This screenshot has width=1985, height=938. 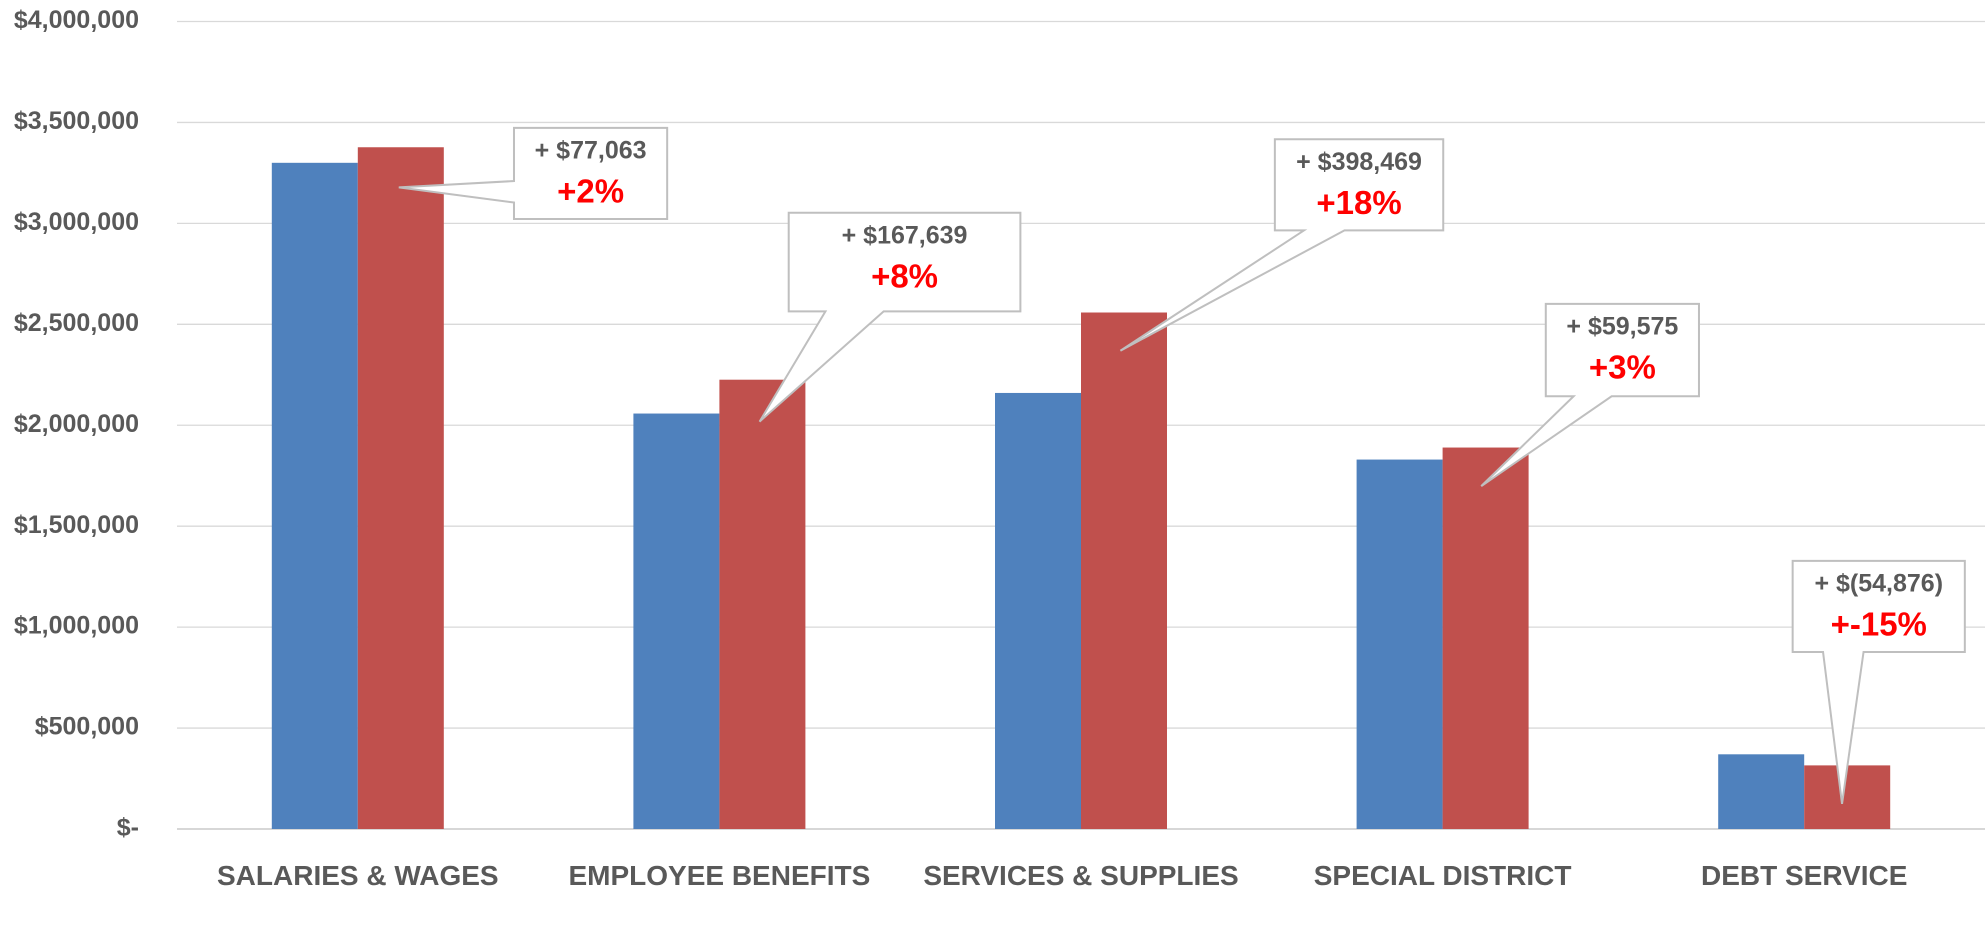 What do you see at coordinates (1081, 875) in the screenshot?
I see `x-tick-label: SERVICES & SUPPLIES` at bounding box center [1081, 875].